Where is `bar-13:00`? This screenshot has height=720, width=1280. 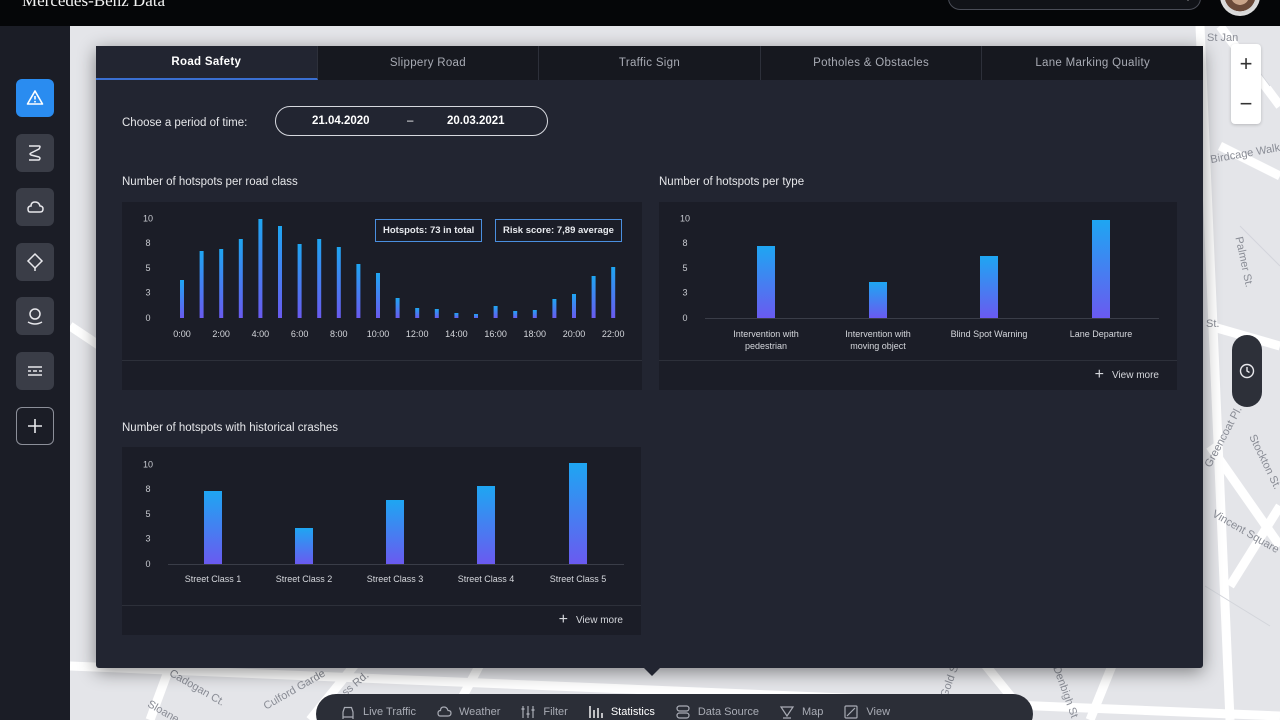 bar-13:00 is located at coordinates (436, 313).